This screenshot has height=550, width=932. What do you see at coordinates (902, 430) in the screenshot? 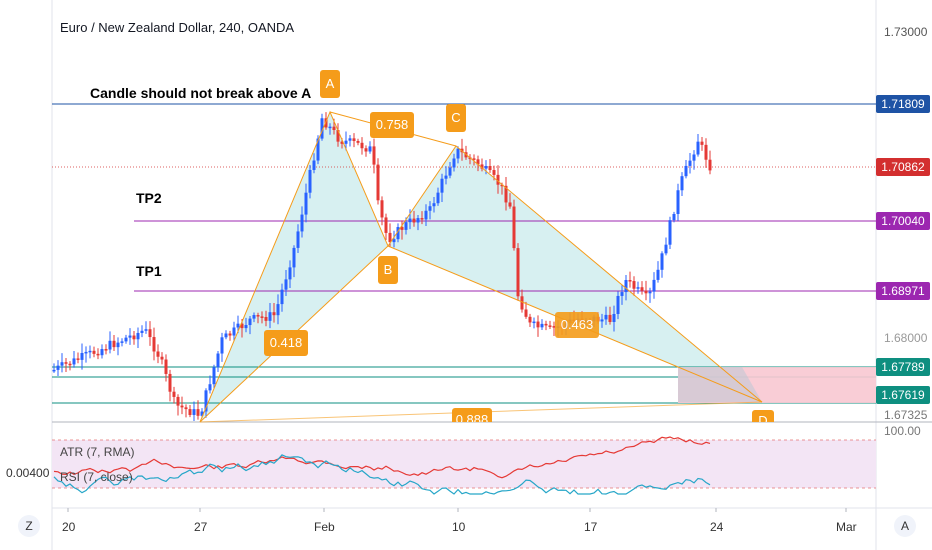
I see `indicator-right-value: 100.00` at bounding box center [902, 430].